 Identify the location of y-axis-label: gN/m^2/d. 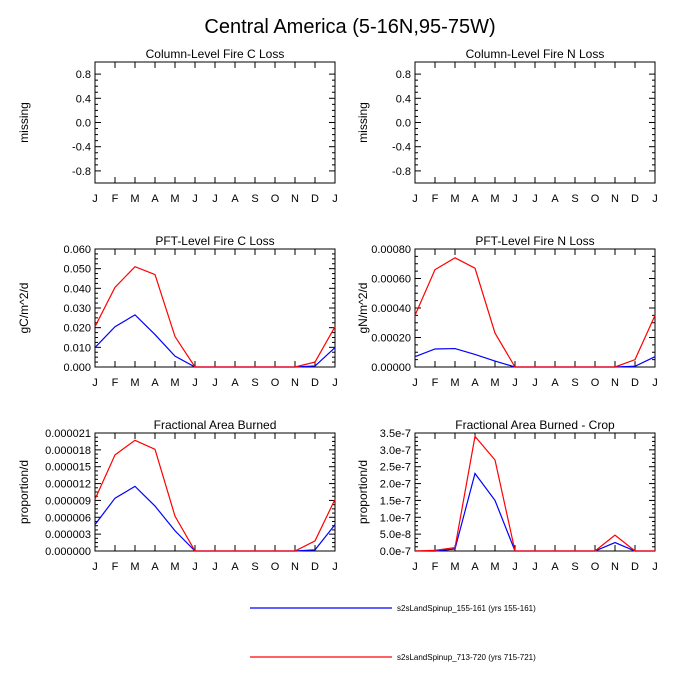
(363, 308).